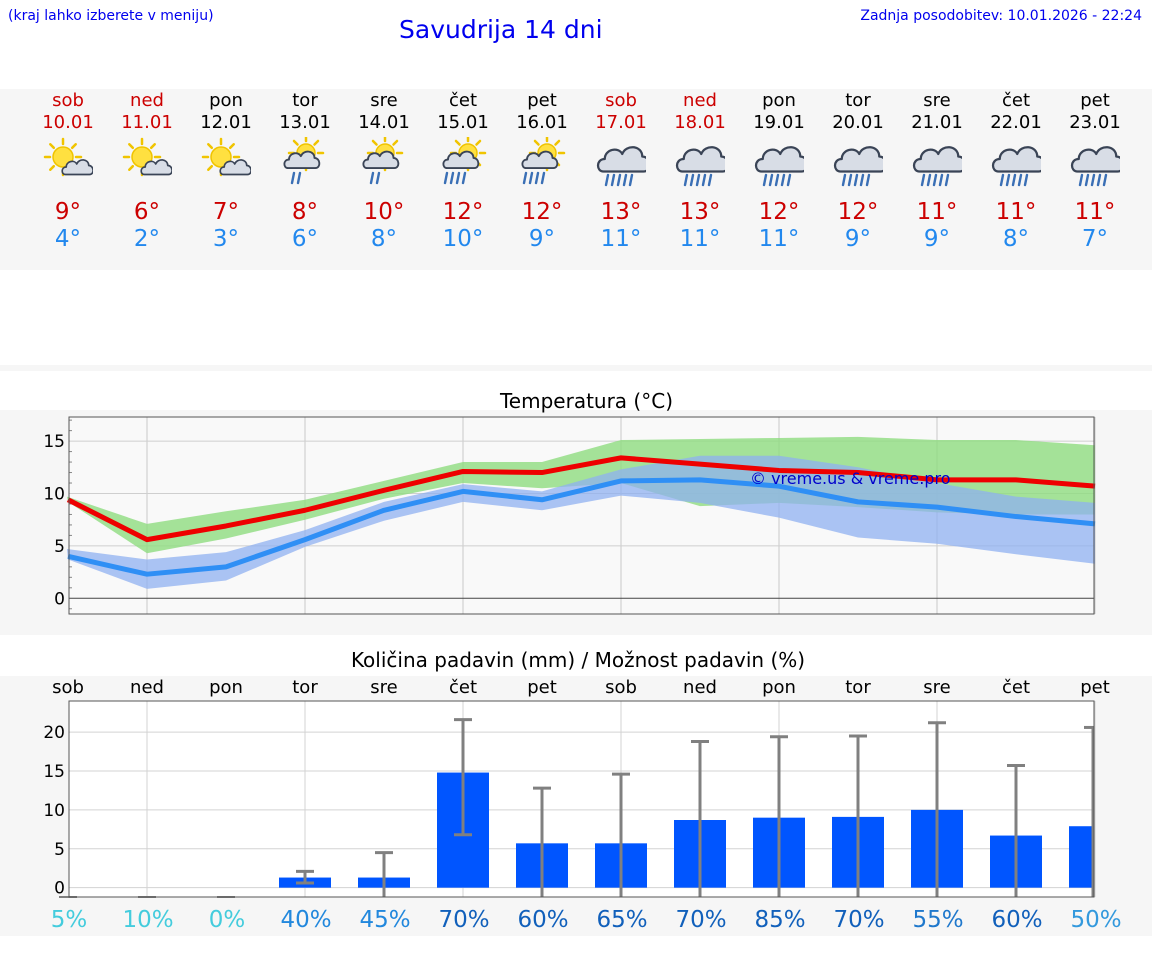 This screenshot has width=1152, height=975. Describe the element at coordinates (147, 212) in the screenshot. I see `temp-max: 6°` at that location.